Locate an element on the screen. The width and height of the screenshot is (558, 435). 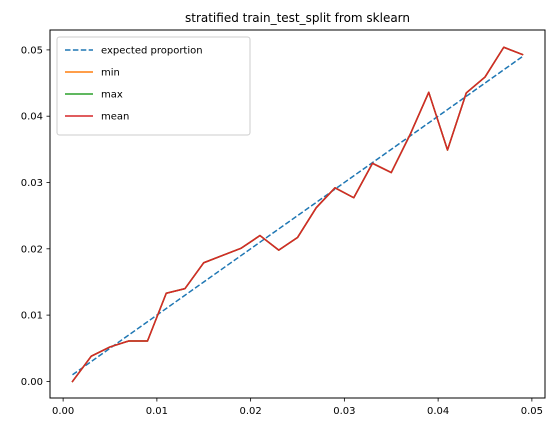
x-tick-label: 0.01 is located at coordinates (157, 411).